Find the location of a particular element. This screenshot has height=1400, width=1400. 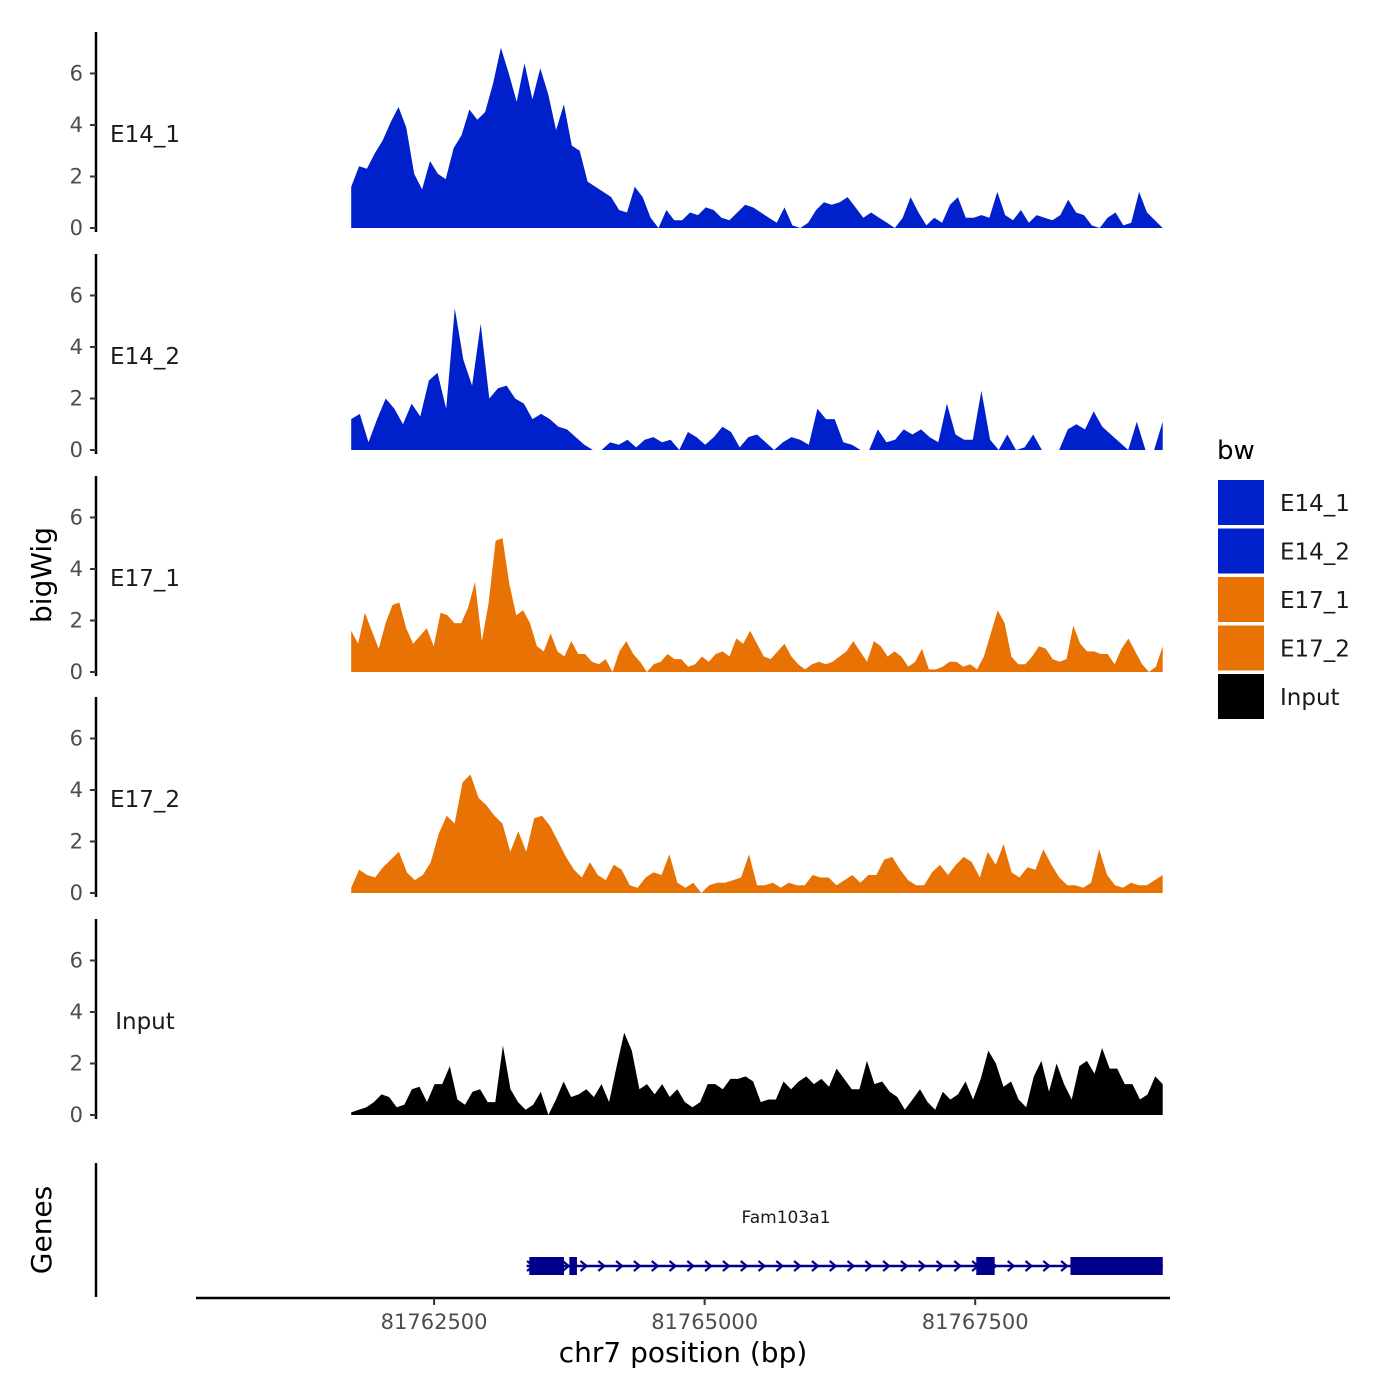

track-panel-e17-1: 0 2 4 6 E17_1 is located at coordinates (616, 580).